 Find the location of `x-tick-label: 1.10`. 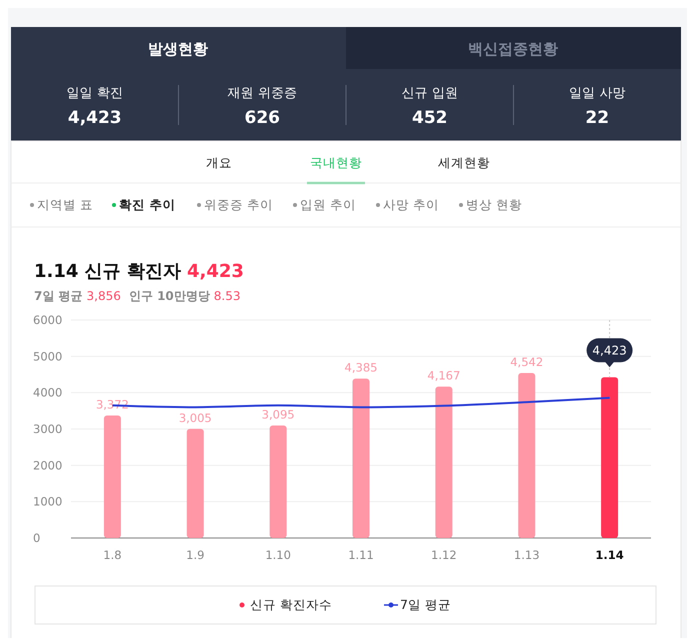

x-tick-label: 1.10 is located at coordinates (278, 555).